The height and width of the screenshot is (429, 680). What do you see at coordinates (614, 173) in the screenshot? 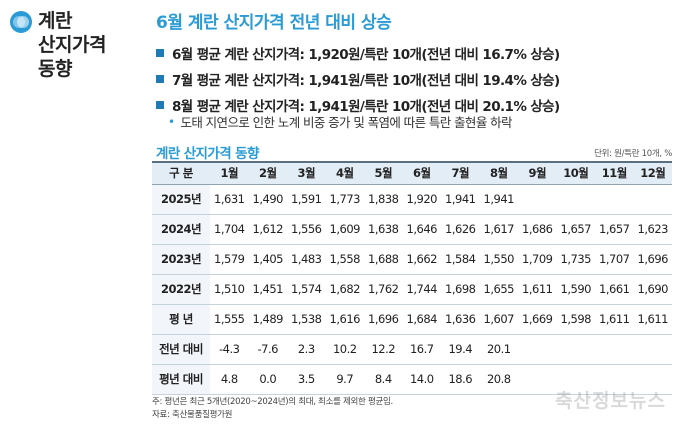
I see `table-header-cell: 11월` at bounding box center [614, 173].